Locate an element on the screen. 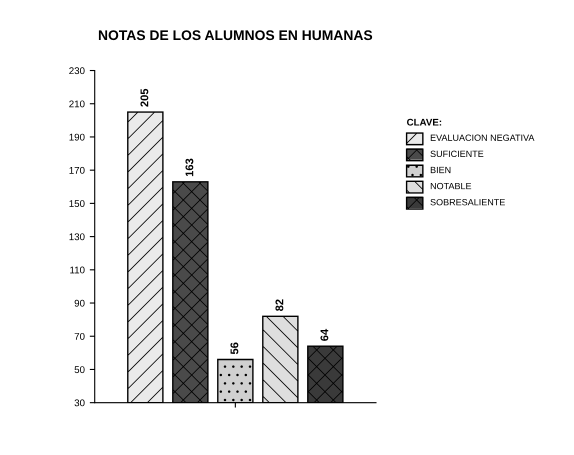 The height and width of the screenshot is (455, 574). y-tick-label: 110 is located at coordinates (77, 270).